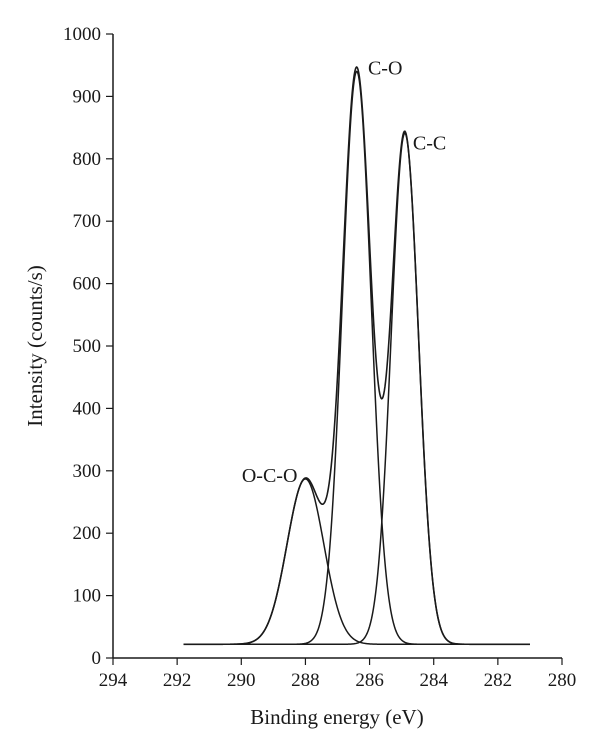 The width and height of the screenshot is (600, 754). What do you see at coordinates (385, 69) in the screenshot?
I see `peak-label-c-o: C-O` at bounding box center [385, 69].